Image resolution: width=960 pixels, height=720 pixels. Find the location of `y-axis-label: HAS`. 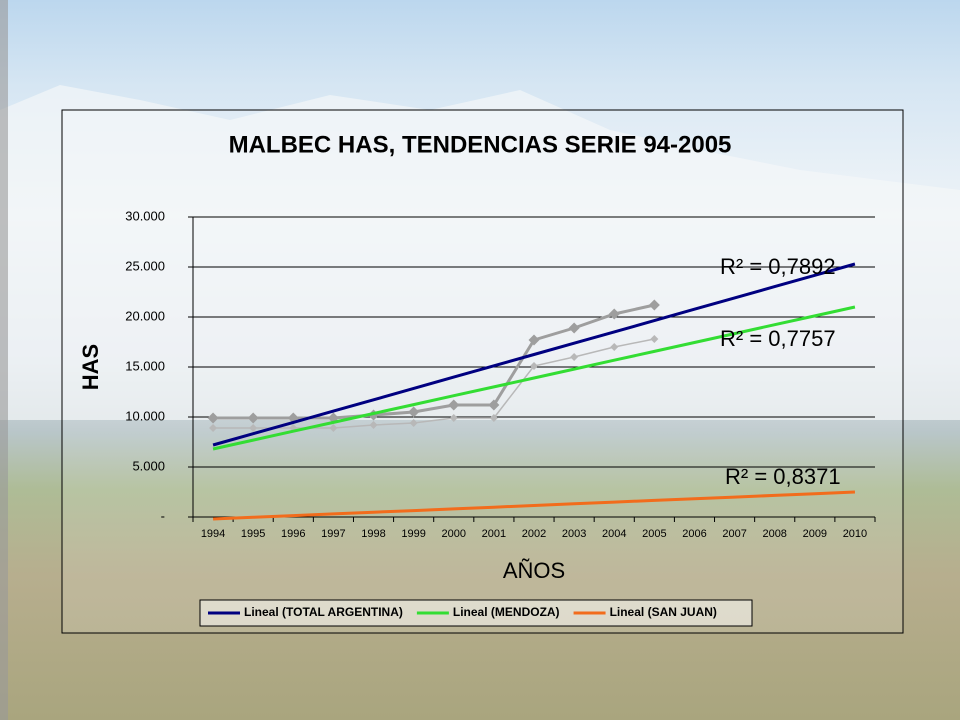

y-axis-label: HAS is located at coordinates (90, 367).